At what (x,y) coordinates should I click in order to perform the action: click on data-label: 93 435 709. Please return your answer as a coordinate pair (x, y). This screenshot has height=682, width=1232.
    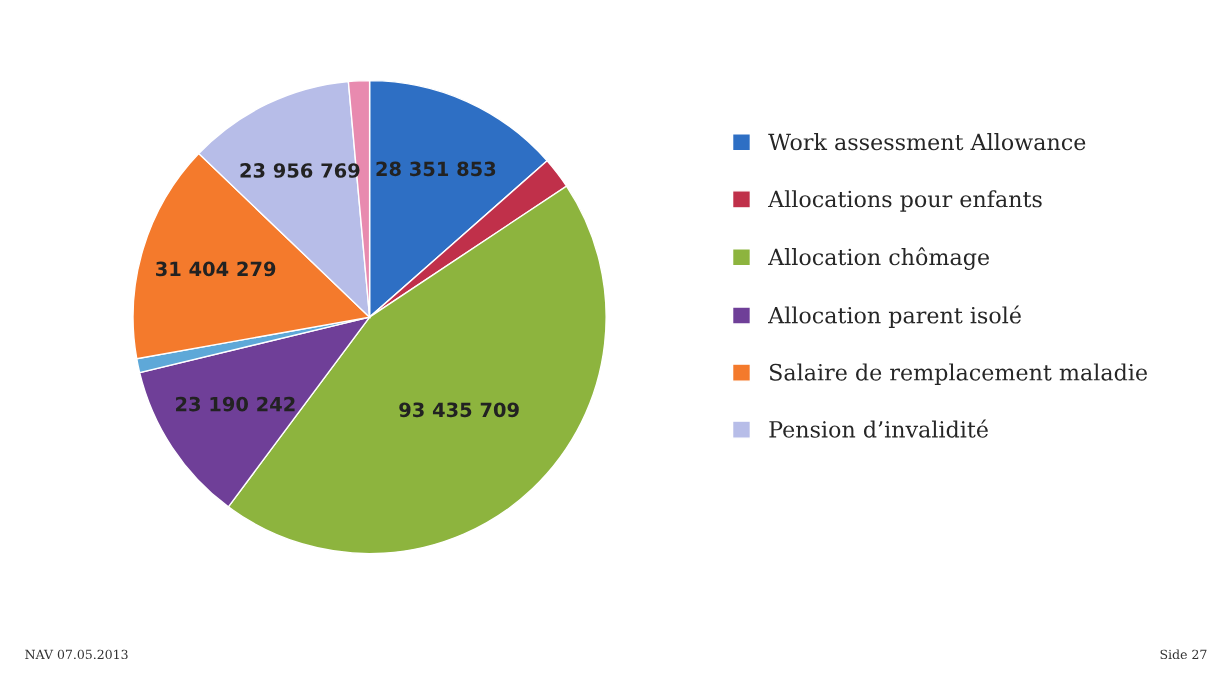
    Looking at the image, I should click on (459, 410).